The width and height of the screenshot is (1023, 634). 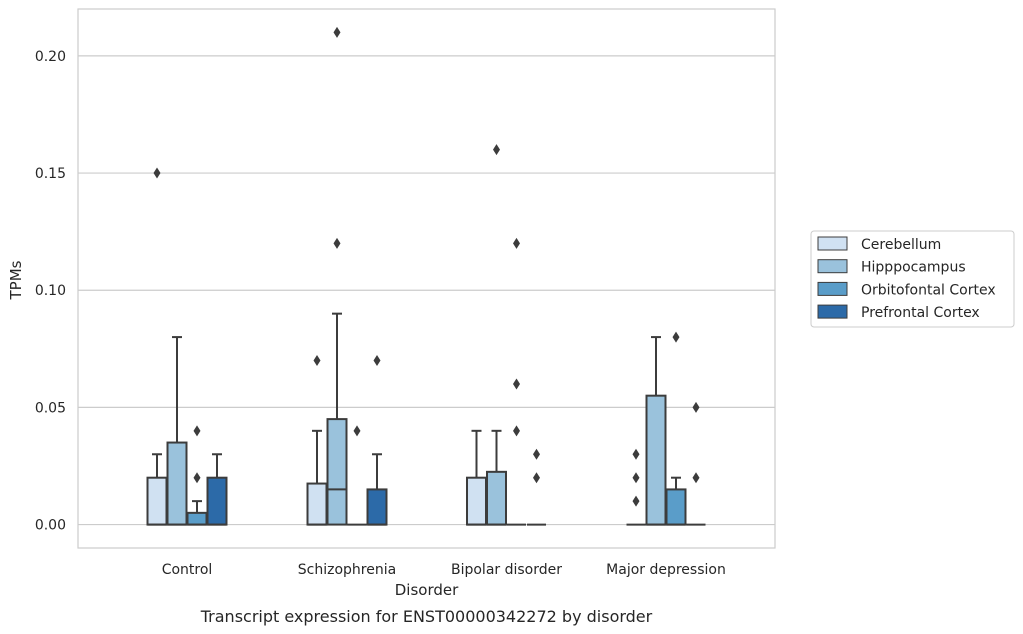 I want to click on legend-label: Orbitofontal Cortex, so click(x=928, y=290).